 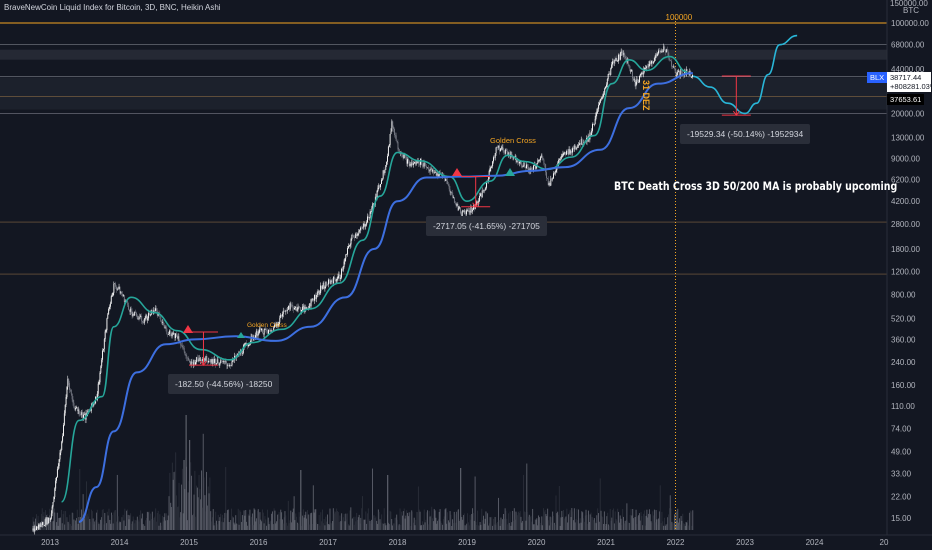 I want to click on symbol-tag: BLX, so click(x=877, y=77).